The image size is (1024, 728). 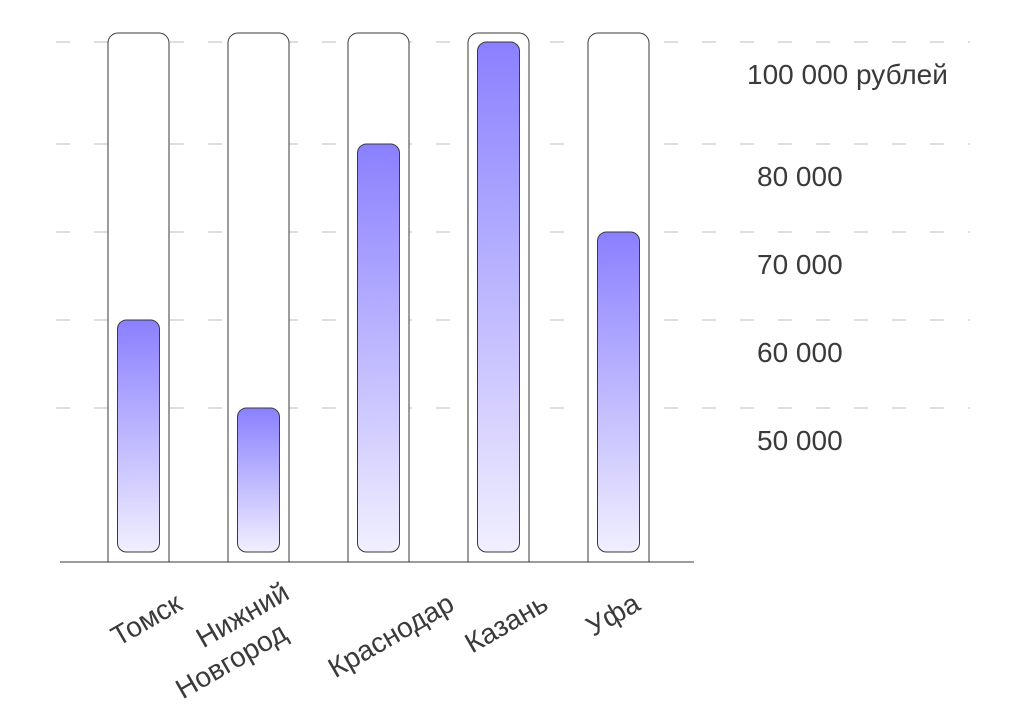 What do you see at coordinates (800, 176) in the screenshot?
I see `y-tick-label: 80 000` at bounding box center [800, 176].